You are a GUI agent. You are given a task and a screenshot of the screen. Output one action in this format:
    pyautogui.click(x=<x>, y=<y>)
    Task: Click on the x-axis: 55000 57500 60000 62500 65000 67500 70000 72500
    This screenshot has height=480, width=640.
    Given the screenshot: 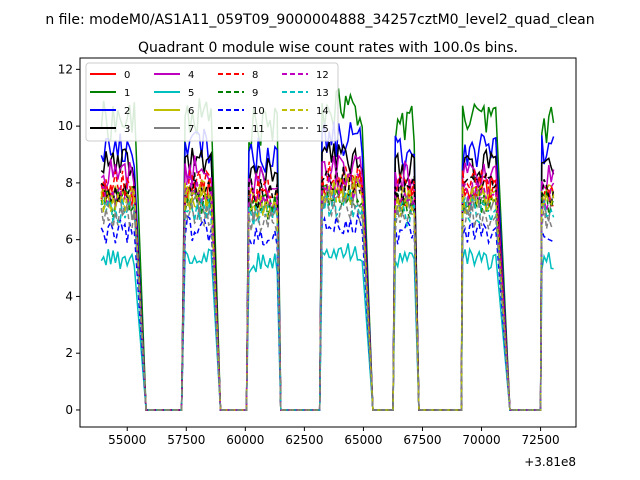 What is the action you would take?
    pyautogui.click(x=334, y=437)
    